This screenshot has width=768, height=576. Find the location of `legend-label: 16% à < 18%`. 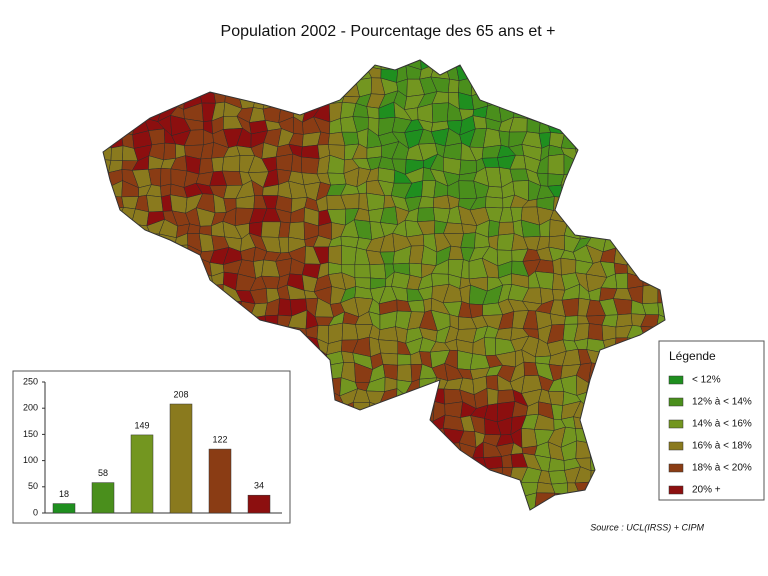

legend-label: 16% à < 18% is located at coordinates (722, 446).